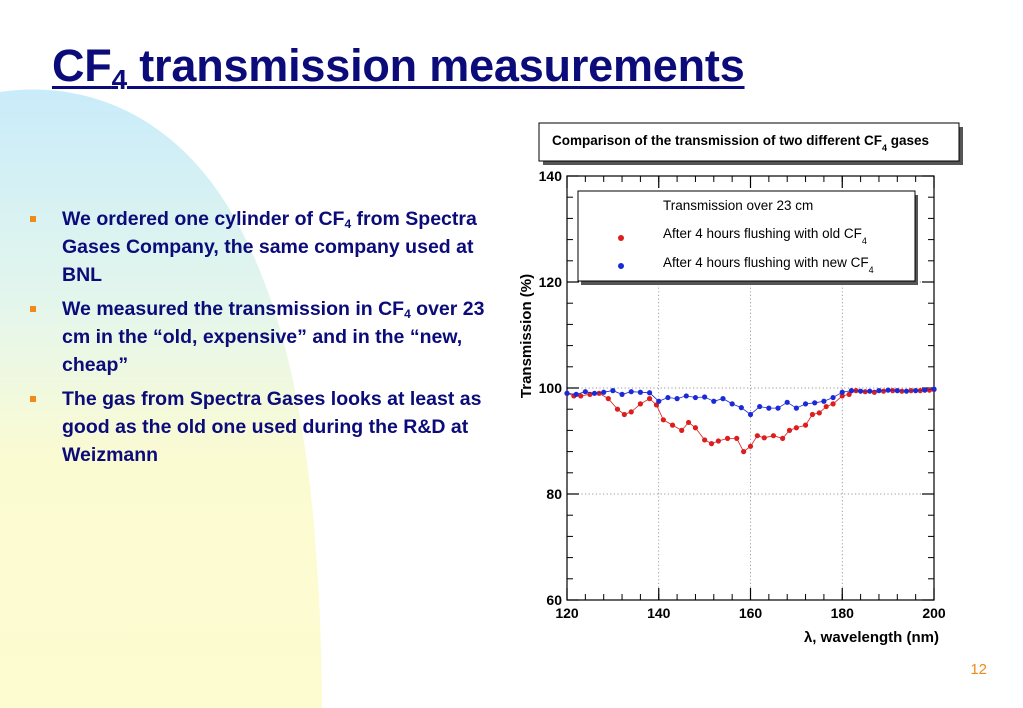 This screenshot has width=1023, height=708. Describe the element at coordinates (871, 637) in the screenshot. I see `x-axis-title: λ, wavelength (nm)` at that location.